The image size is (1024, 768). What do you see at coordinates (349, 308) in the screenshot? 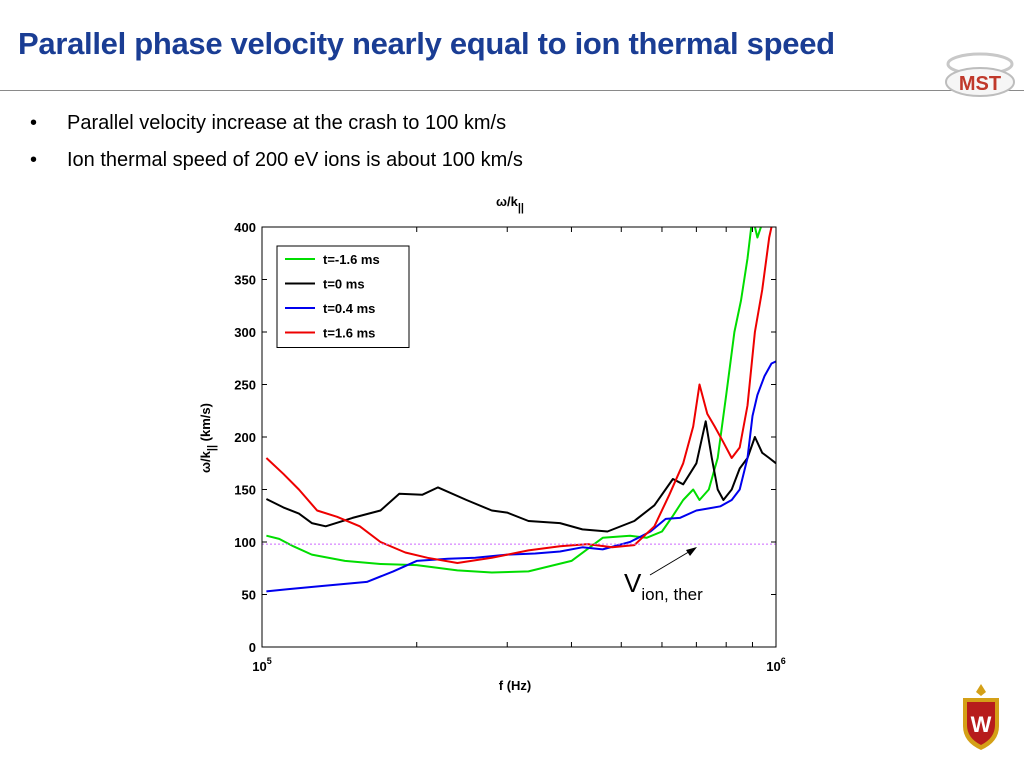
I see `legend-label: t=0.4 ms` at bounding box center [349, 308].